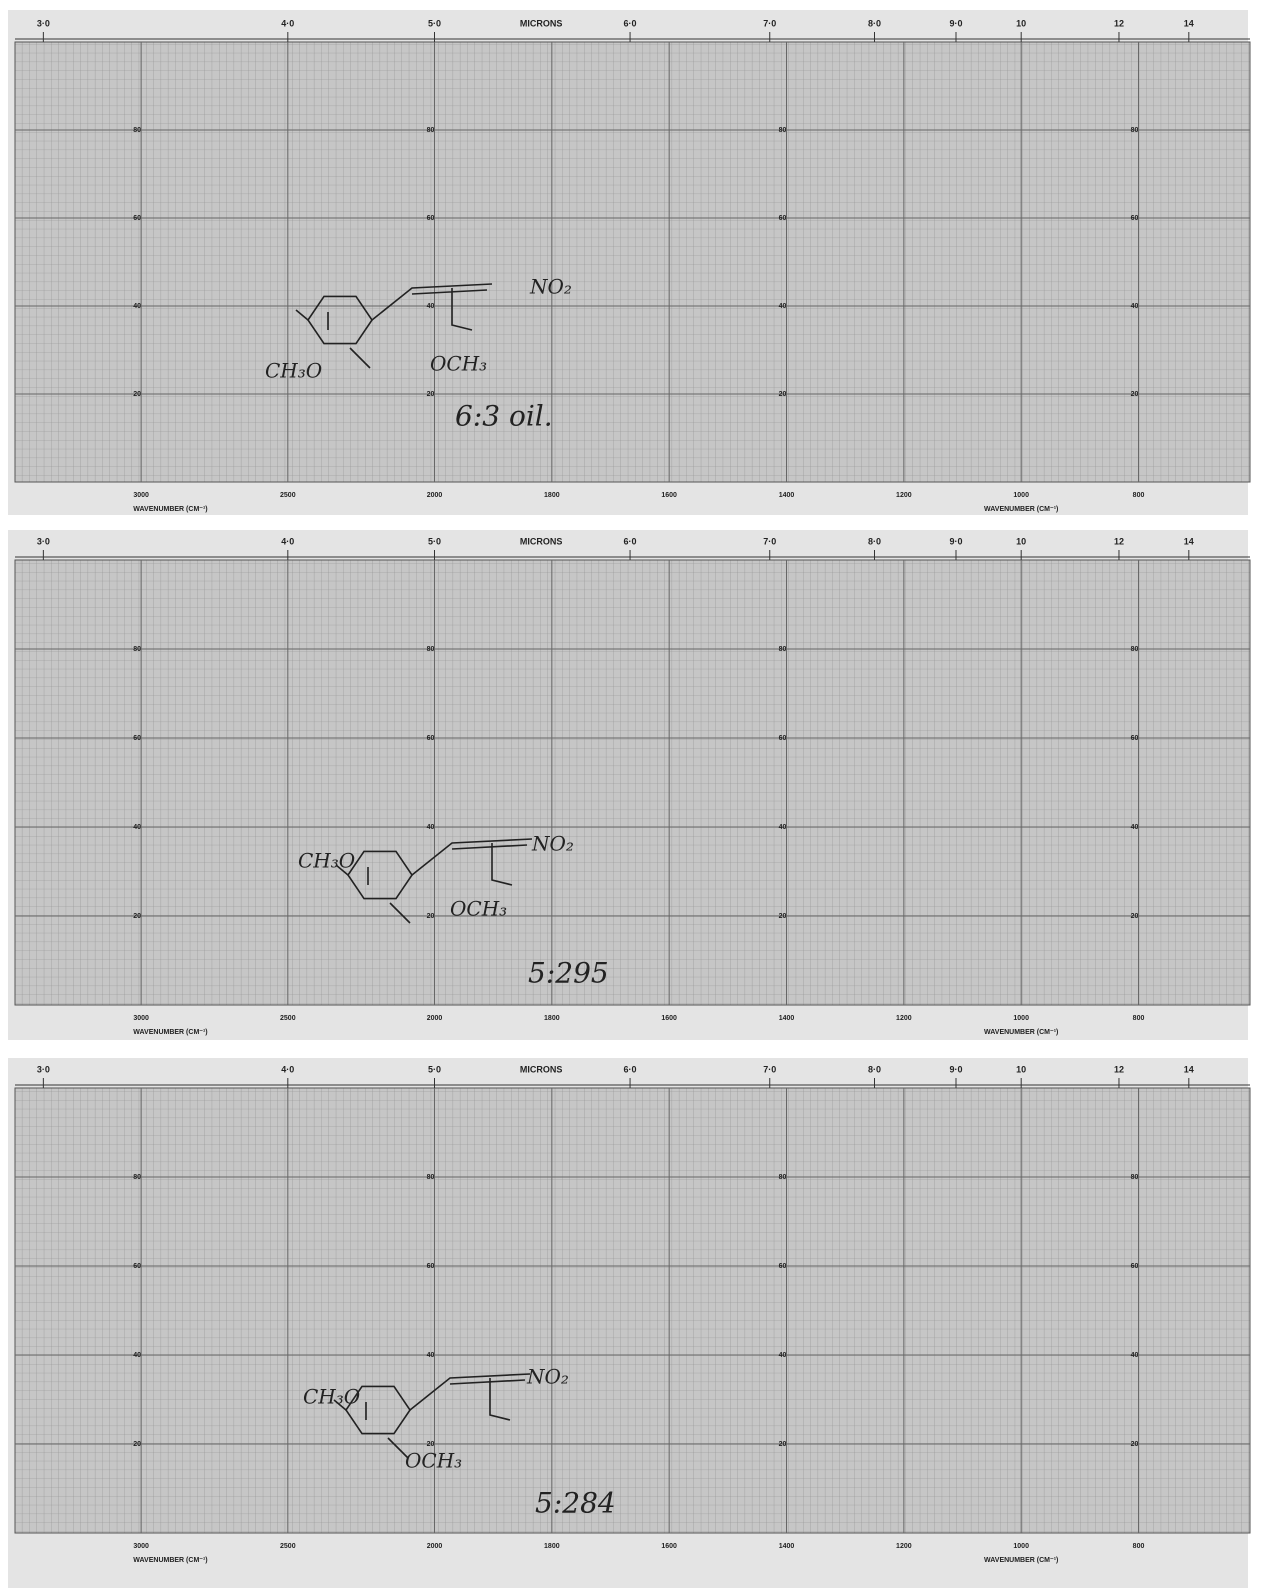 This screenshot has height=1593, width=1276. Describe the element at coordinates (955, 541) in the screenshot. I see `x2-tick-label: 9·0` at that location.